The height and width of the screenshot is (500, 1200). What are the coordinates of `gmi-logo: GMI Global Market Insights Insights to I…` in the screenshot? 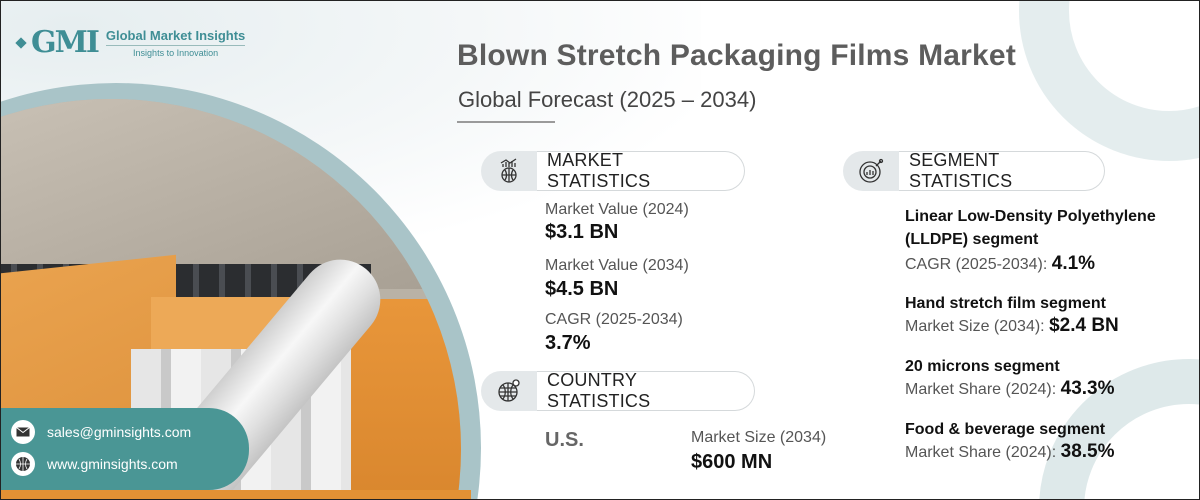 It's located at (130, 42).